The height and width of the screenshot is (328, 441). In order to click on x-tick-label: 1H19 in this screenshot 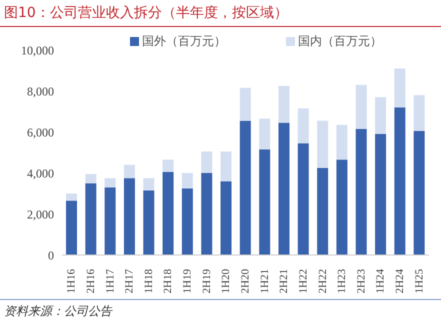, I will do `click(188, 281)`.